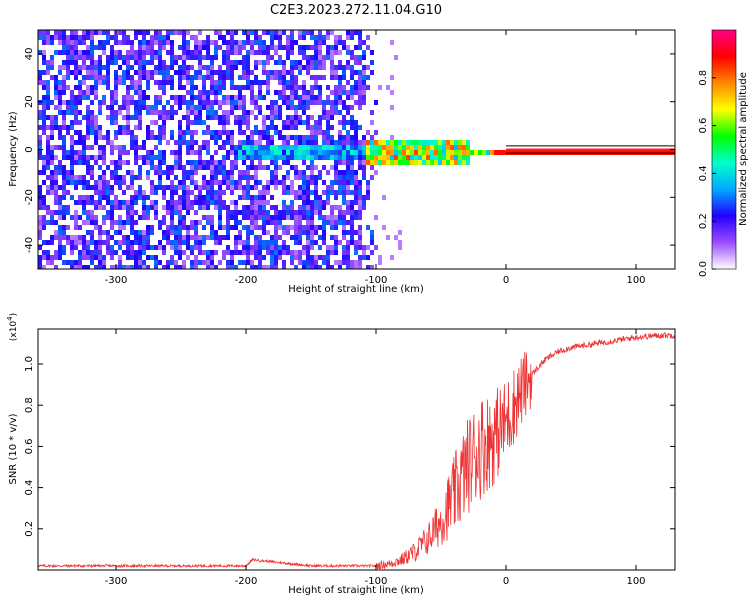 The height and width of the screenshot is (600, 750). I want to click on colorbar-tick-label: 0.8, so click(703, 78).